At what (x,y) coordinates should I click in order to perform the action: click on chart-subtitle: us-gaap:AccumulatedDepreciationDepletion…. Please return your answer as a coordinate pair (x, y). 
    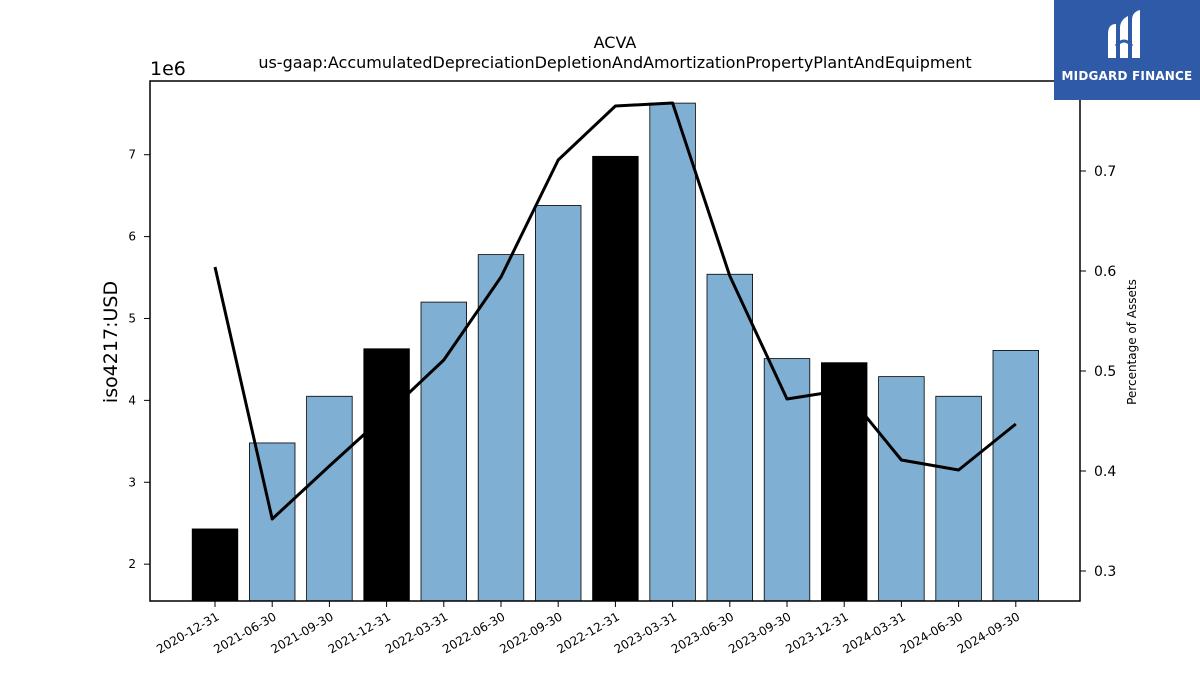
    Looking at the image, I should click on (614, 62).